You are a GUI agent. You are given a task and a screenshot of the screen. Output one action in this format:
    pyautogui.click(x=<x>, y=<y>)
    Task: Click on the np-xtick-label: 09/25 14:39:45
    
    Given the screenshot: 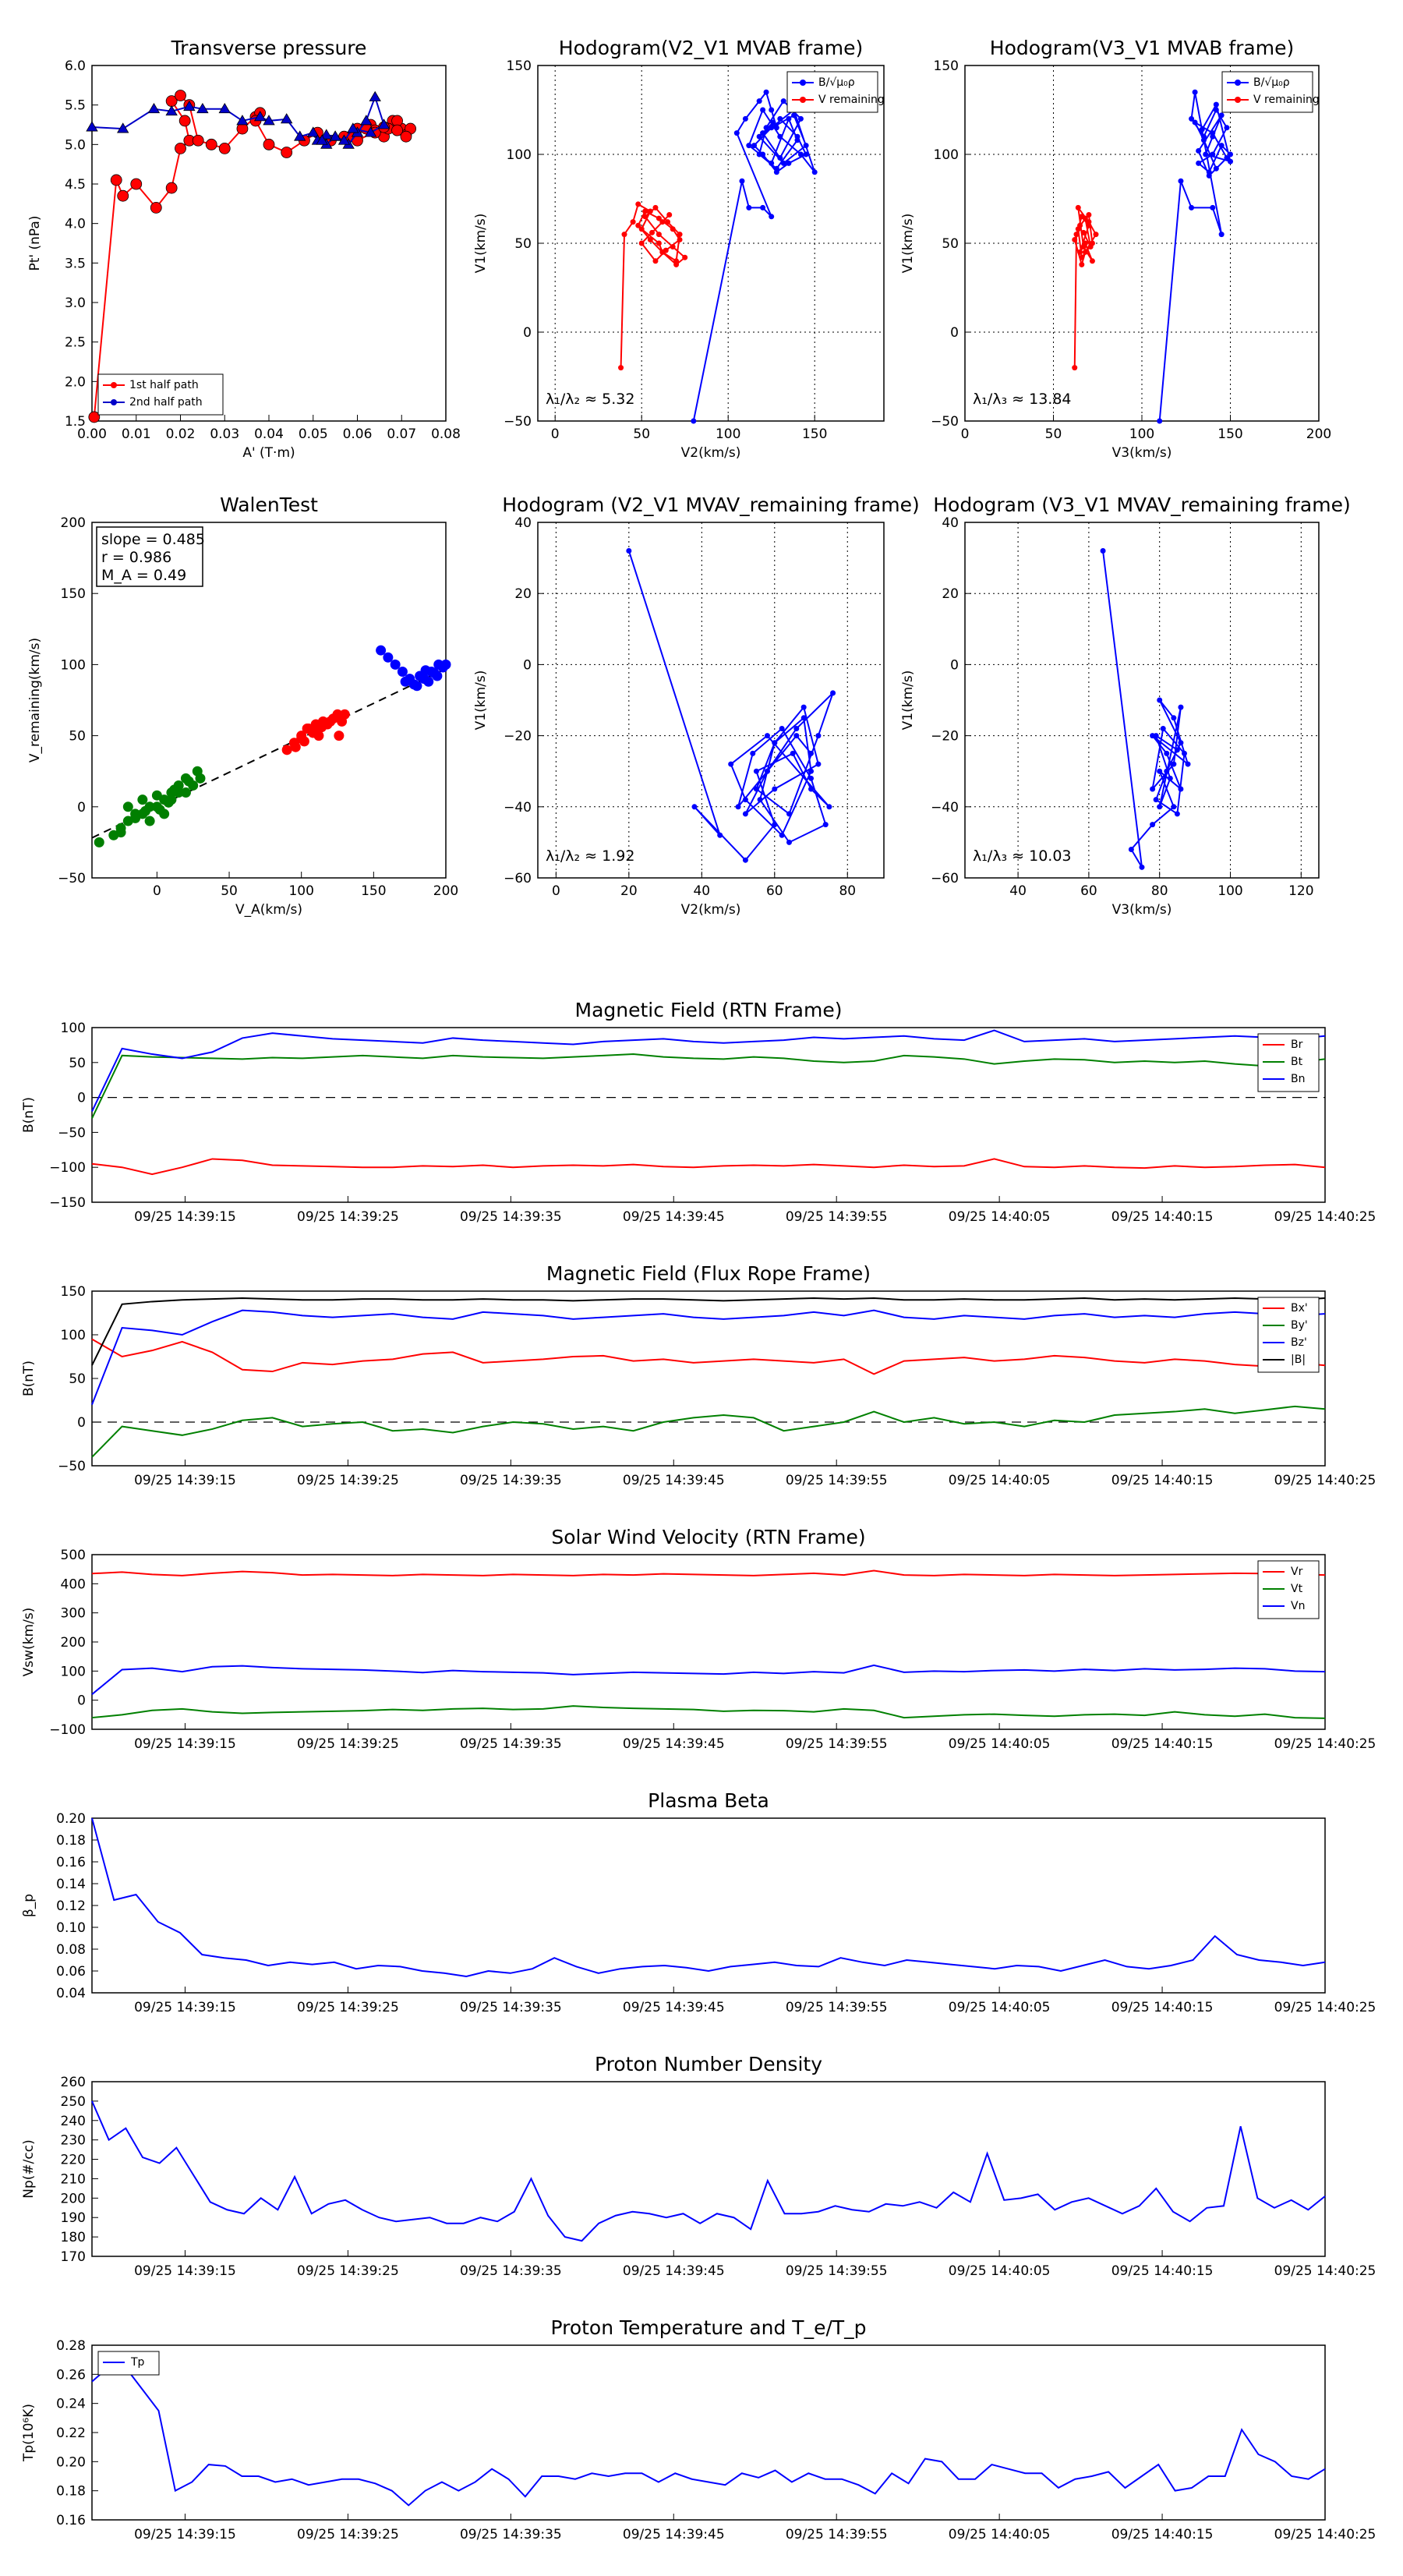 What is the action you would take?
    pyautogui.click(x=674, y=2271)
    